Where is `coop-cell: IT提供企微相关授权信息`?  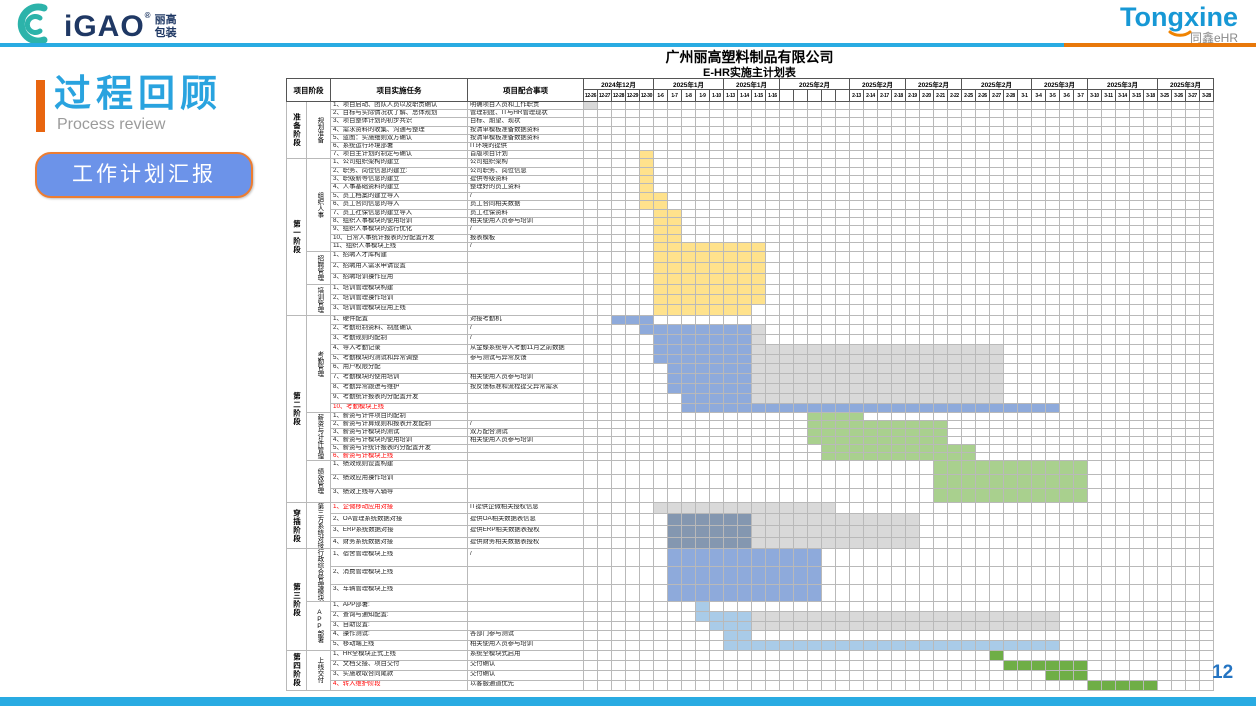
coop-cell: IT提供企微相关授权信息 is located at coordinates (525, 508).